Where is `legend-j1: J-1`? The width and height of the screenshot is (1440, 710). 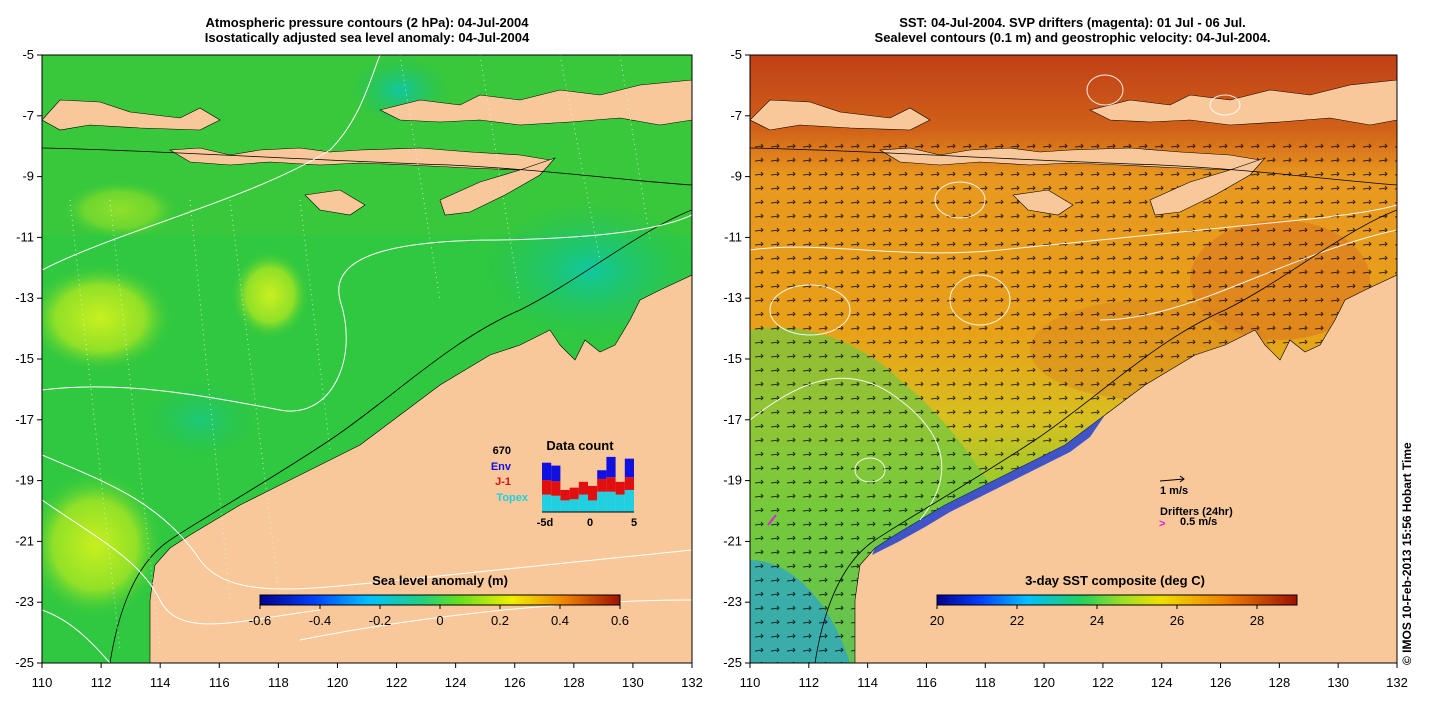
legend-j1: J-1 is located at coordinates (503, 482).